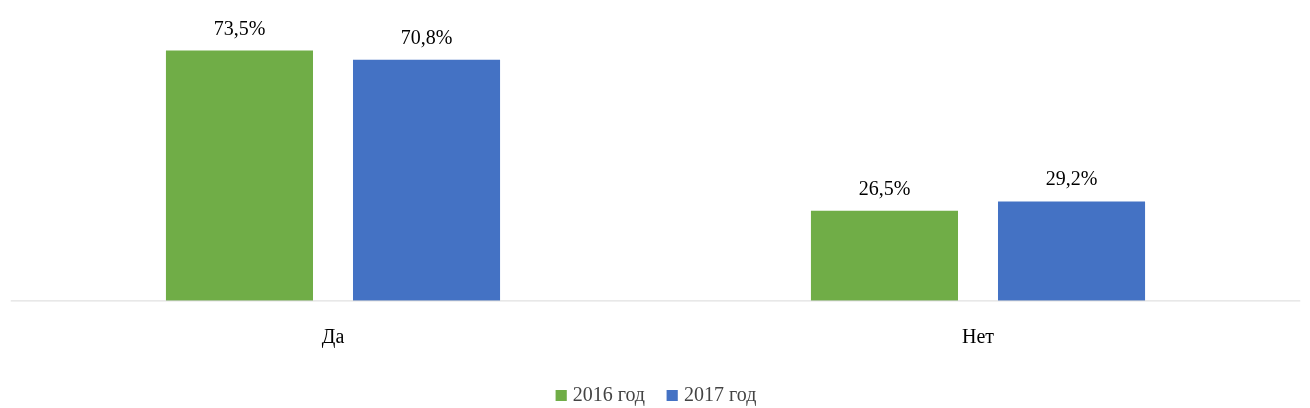 This screenshot has height=408, width=1310. What do you see at coordinates (333, 336) in the screenshot?
I see `x-tick-label: Да` at bounding box center [333, 336].